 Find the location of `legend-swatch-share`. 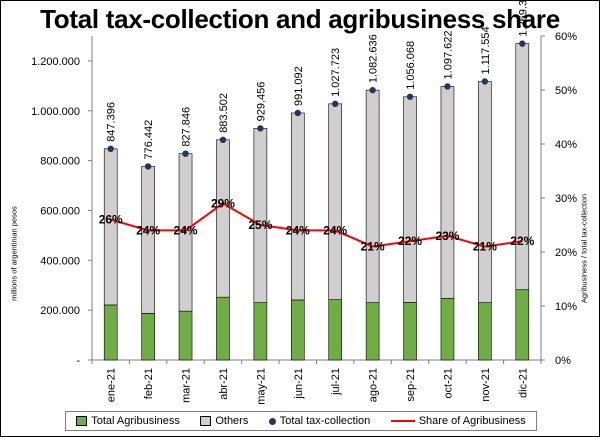

legend-swatch-share is located at coordinates (402, 421).